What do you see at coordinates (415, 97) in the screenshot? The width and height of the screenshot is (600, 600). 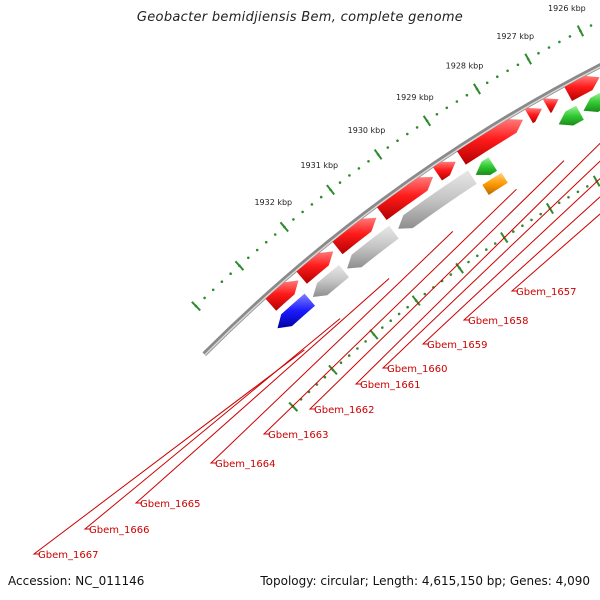 I see `kbp-tick-label: 1929 kbp` at bounding box center [415, 97].